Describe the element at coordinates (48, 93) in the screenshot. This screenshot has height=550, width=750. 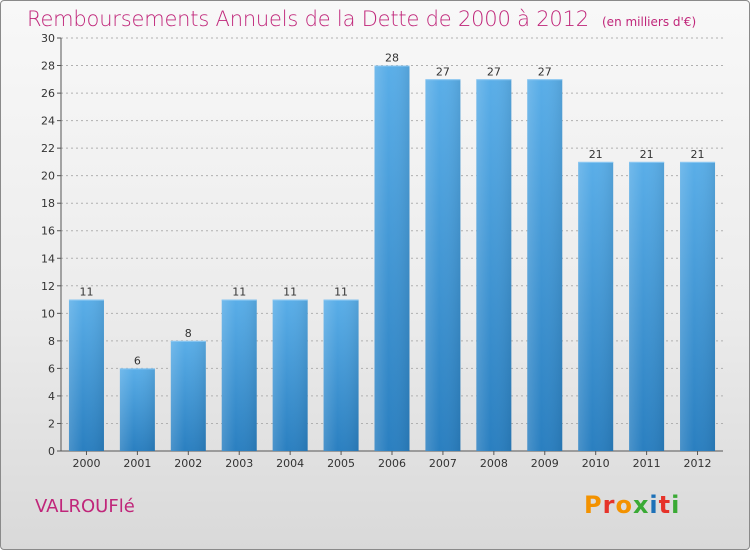
I see `y-tick-label: 26` at that location.